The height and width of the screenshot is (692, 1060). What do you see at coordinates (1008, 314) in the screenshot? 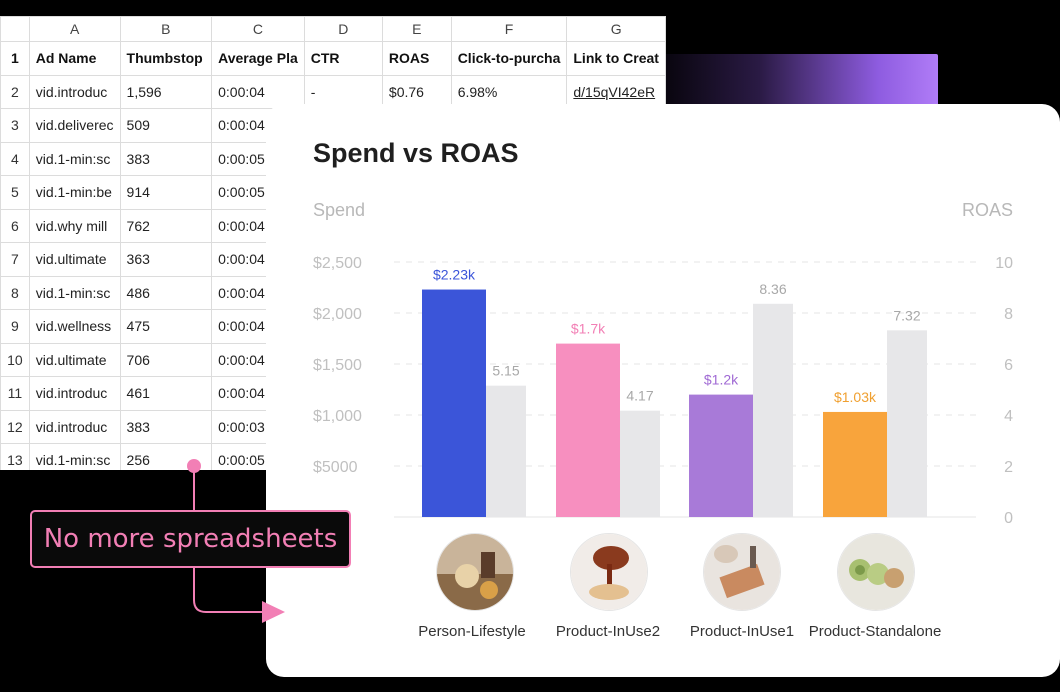
I see `right-tick-label: 8` at bounding box center [1008, 314].